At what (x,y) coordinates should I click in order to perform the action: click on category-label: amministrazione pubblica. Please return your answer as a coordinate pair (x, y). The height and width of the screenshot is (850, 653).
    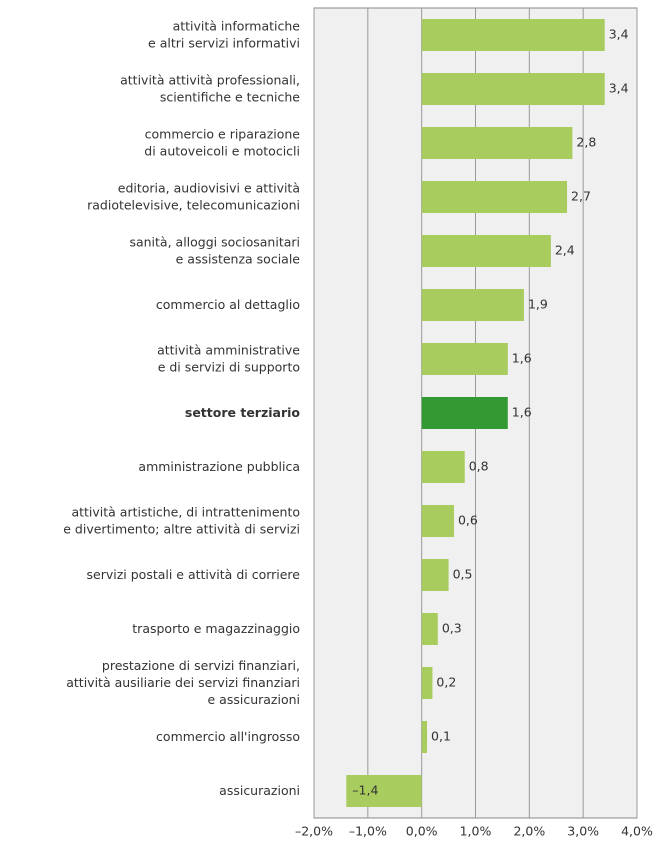
    Looking at the image, I should click on (219, 466).